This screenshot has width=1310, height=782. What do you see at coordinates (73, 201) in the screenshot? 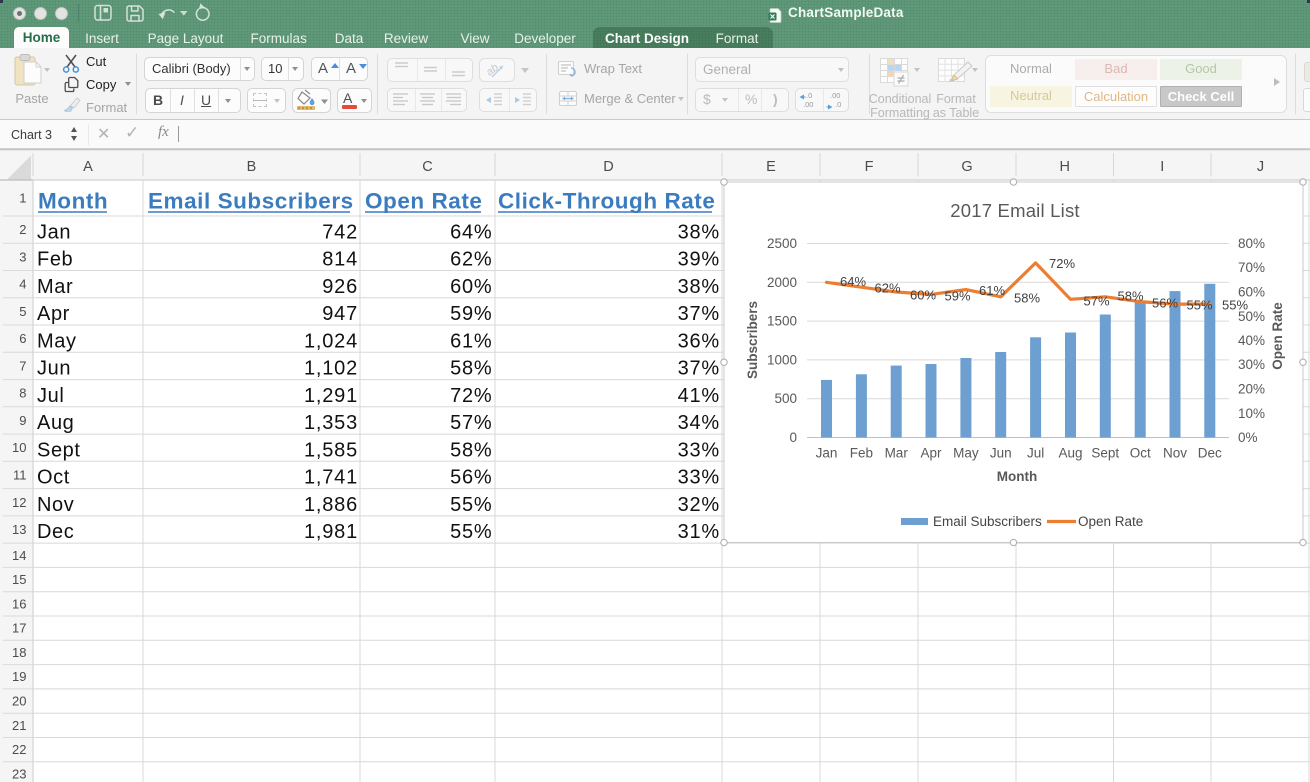
I see `svg-text: Month` at bounding box center [73, 201].